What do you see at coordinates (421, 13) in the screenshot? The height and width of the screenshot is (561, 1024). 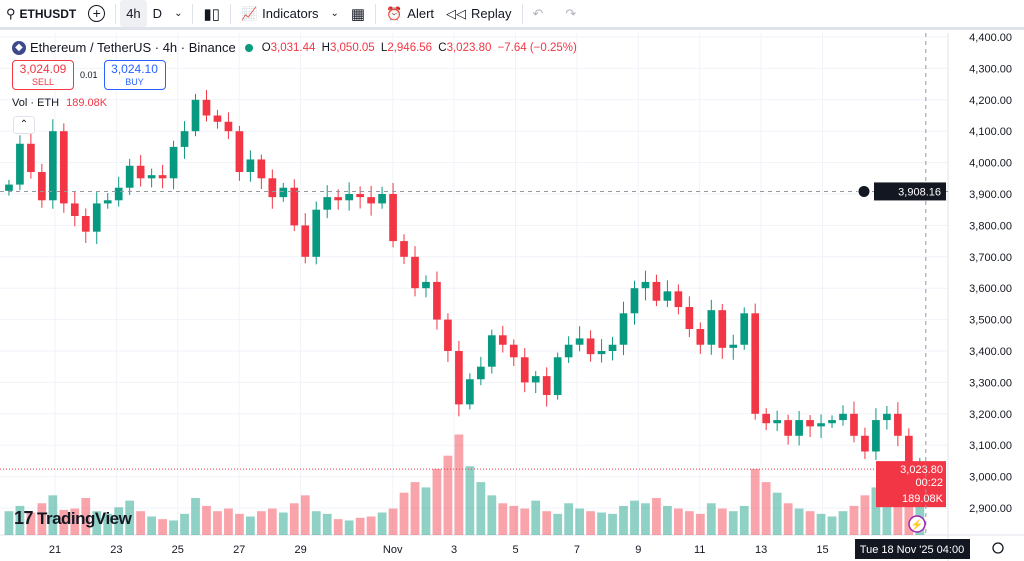 I see `alert-label: Alert` at bounding box center [421, 13].